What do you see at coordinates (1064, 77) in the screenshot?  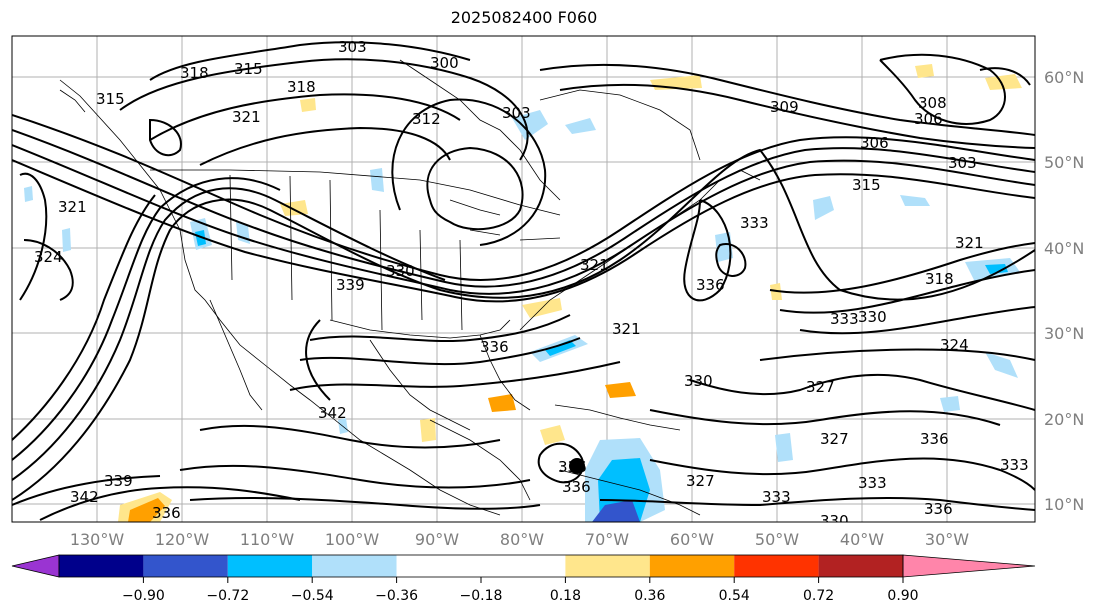 I see `lat-label: 60°N` at bounding box center [1064, 77].